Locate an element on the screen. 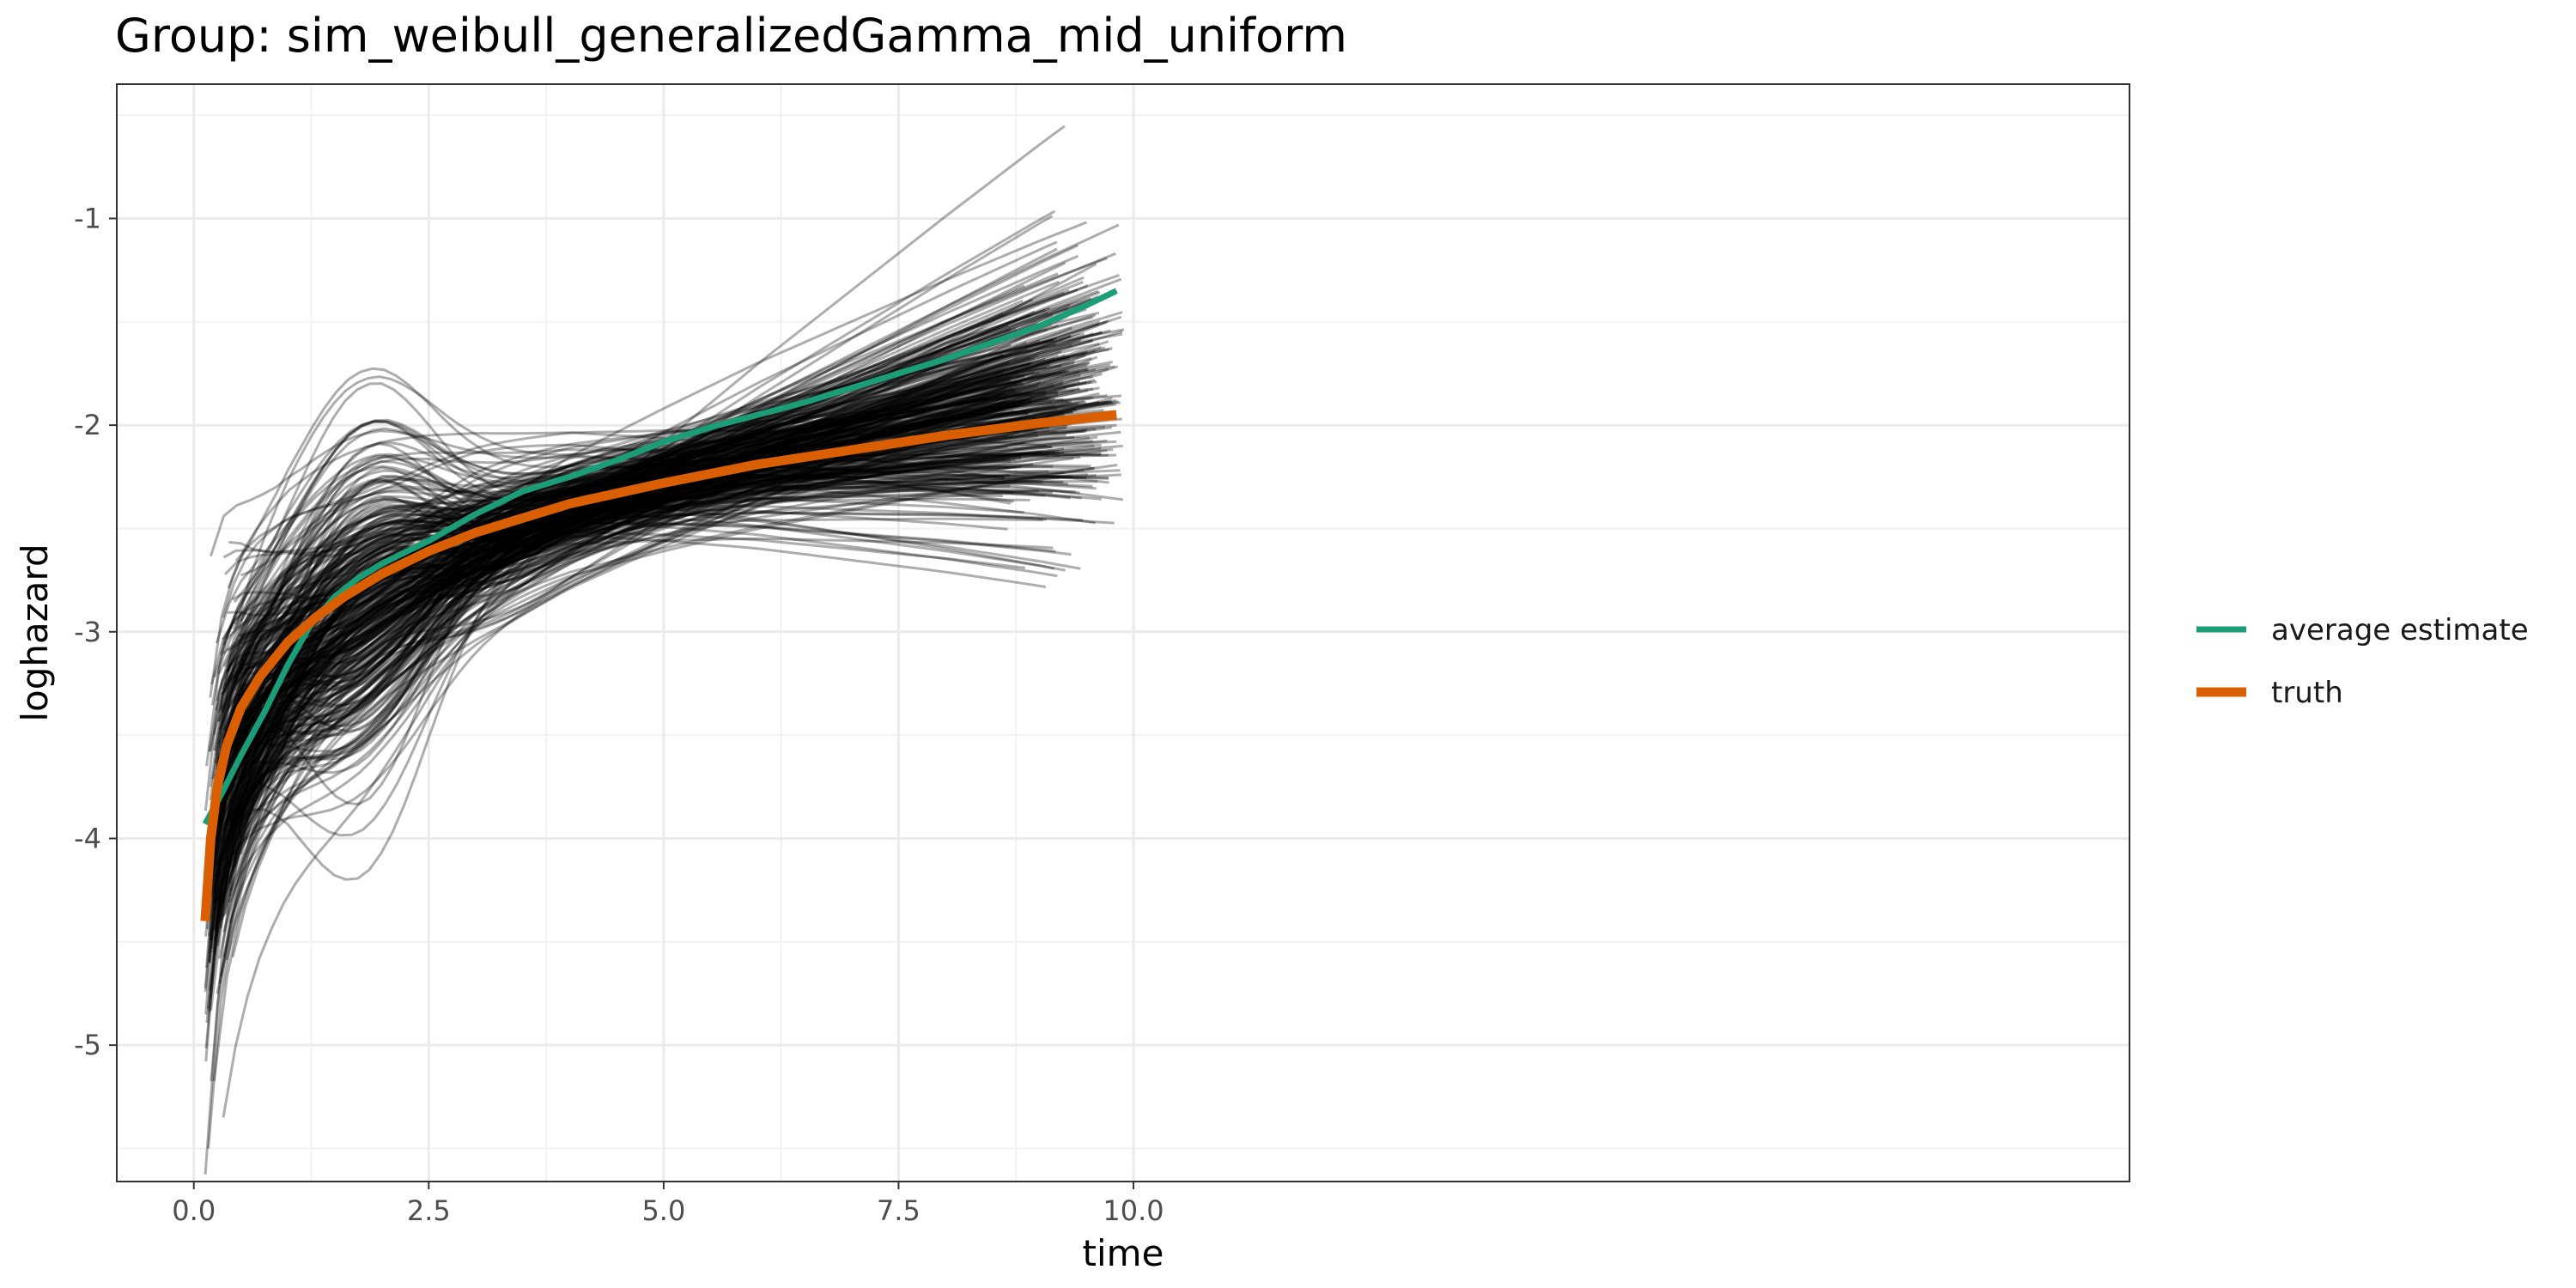  y-tick-label: -5 is located at coordinates (87, 1045).